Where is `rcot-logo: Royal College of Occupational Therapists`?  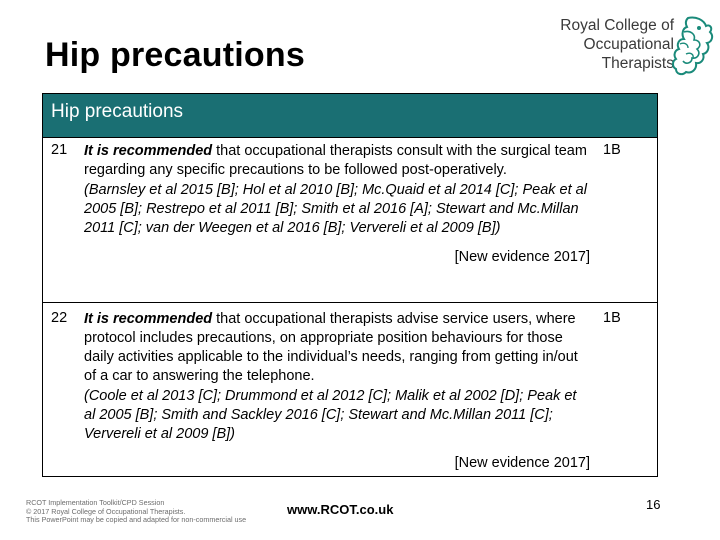
rcot-logo: Royal College of Occupational Therapists is located at coordinates (622, 46).